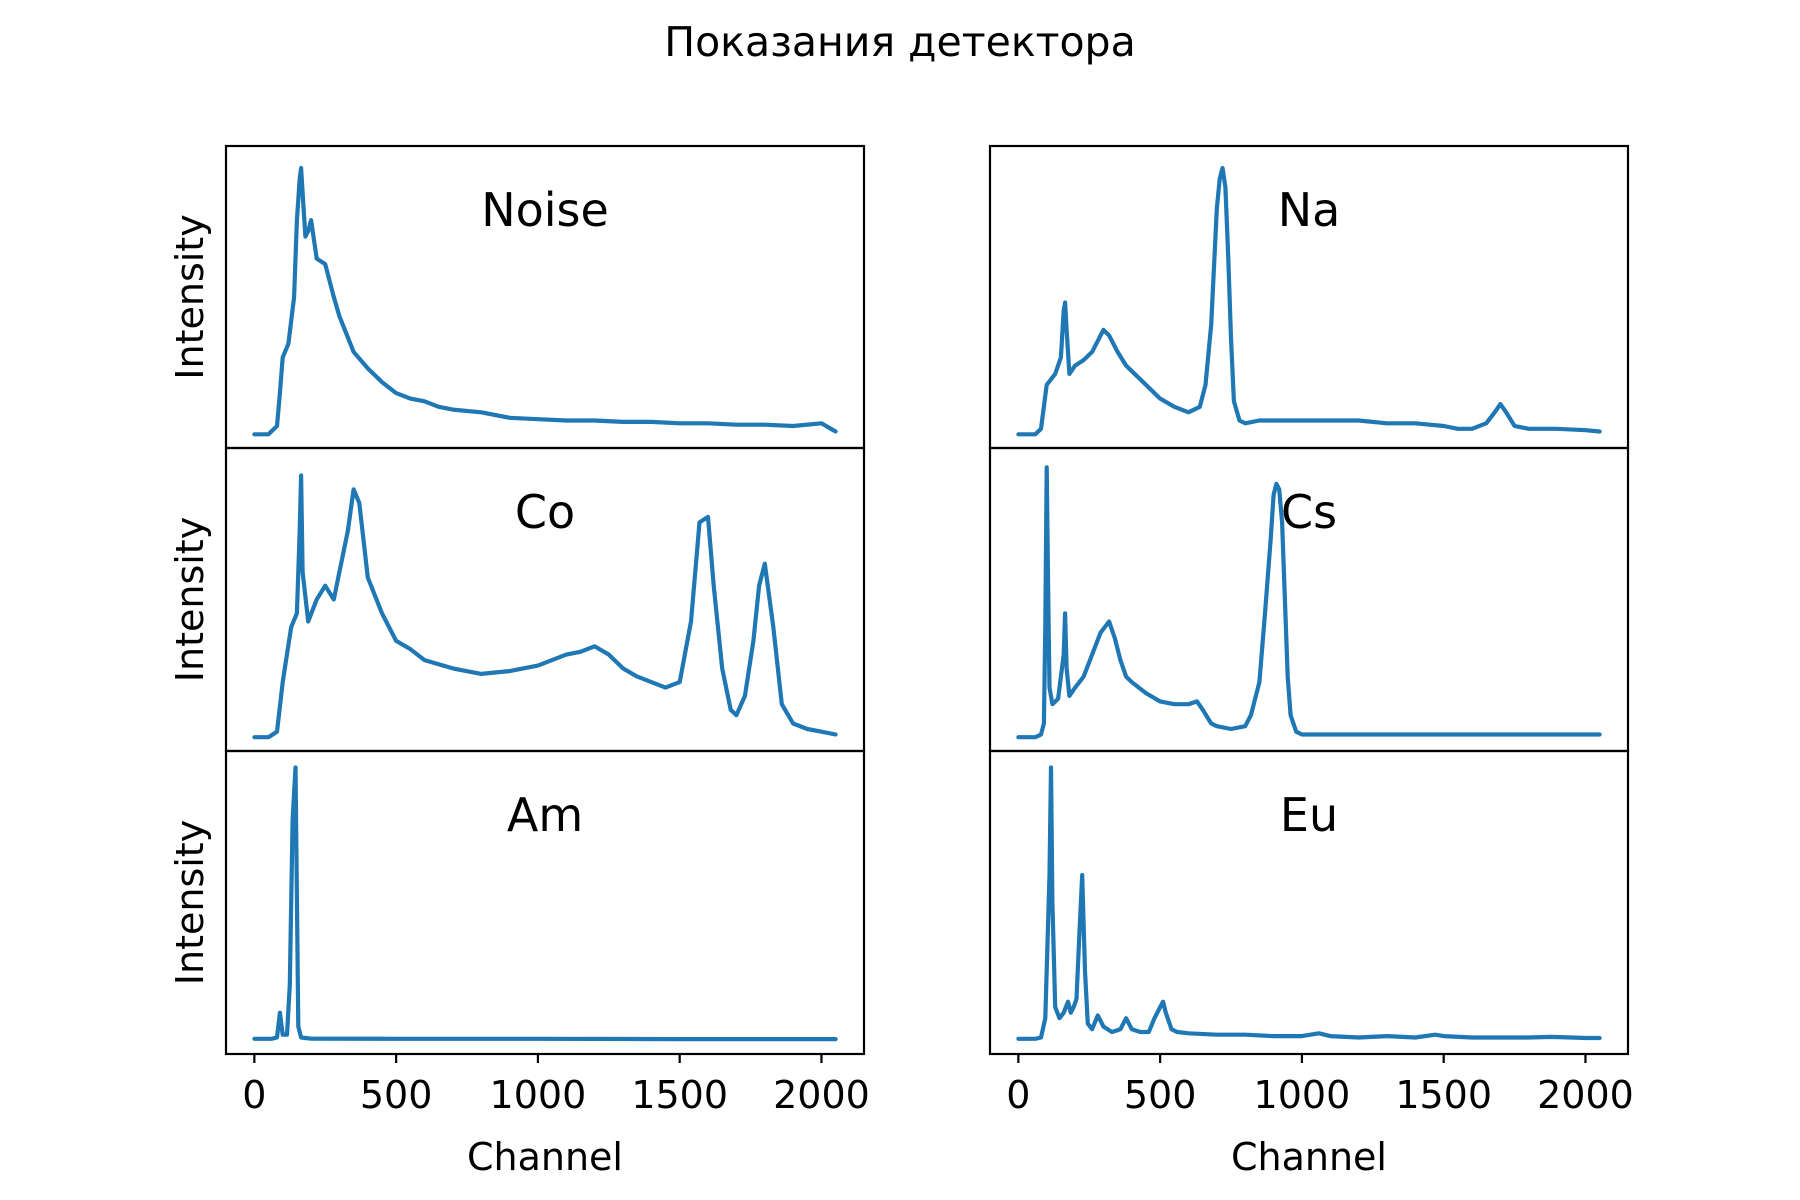 The width and height of the screenshot is (1800, 1200). I want to click on series-line-co, so click(545, 606).